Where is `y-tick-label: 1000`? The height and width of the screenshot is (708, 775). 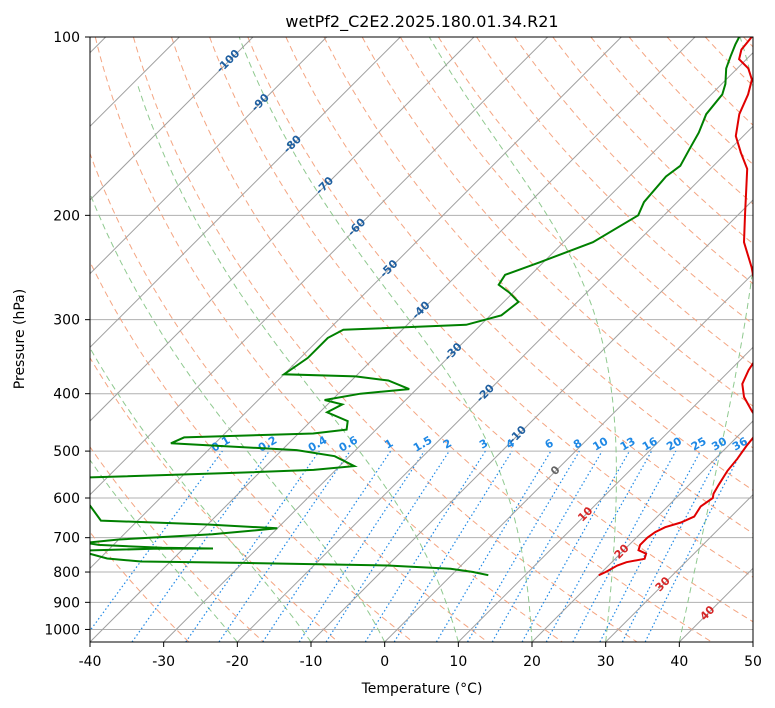 y-tick-label: 1000 is located at coordinates (62, 630).